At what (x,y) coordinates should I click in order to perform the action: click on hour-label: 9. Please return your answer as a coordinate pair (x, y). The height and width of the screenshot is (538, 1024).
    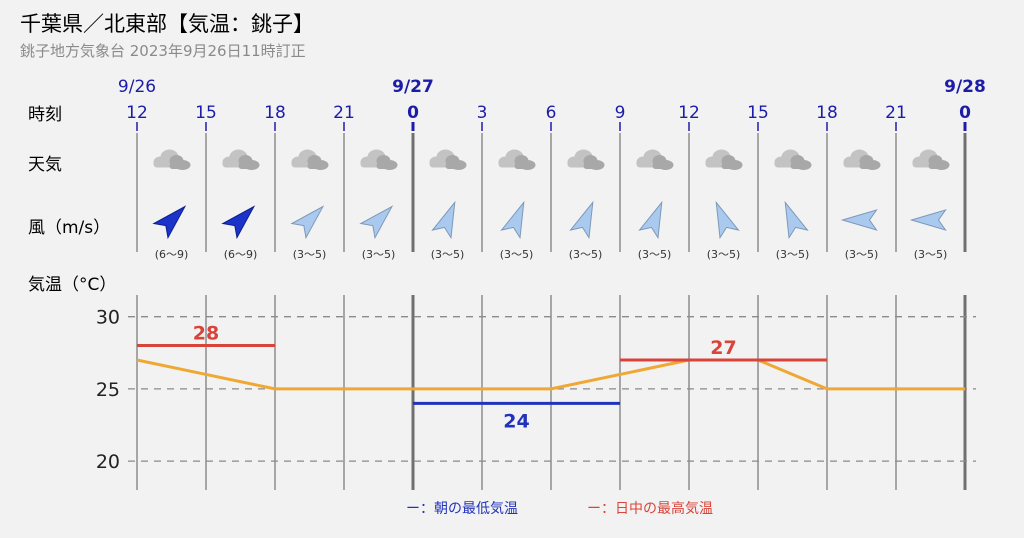
    Looking at the image, I should click on (620, 113).